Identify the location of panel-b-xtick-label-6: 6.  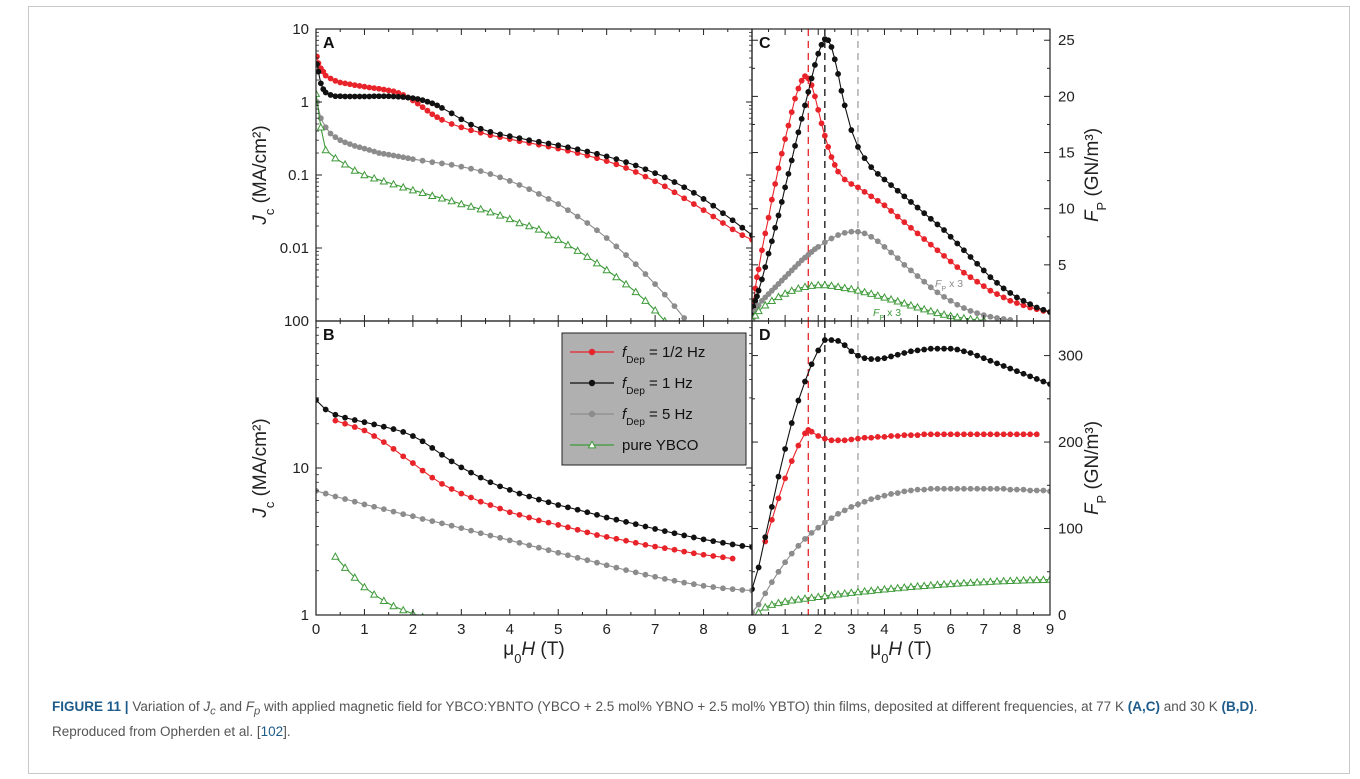
(606, 629).